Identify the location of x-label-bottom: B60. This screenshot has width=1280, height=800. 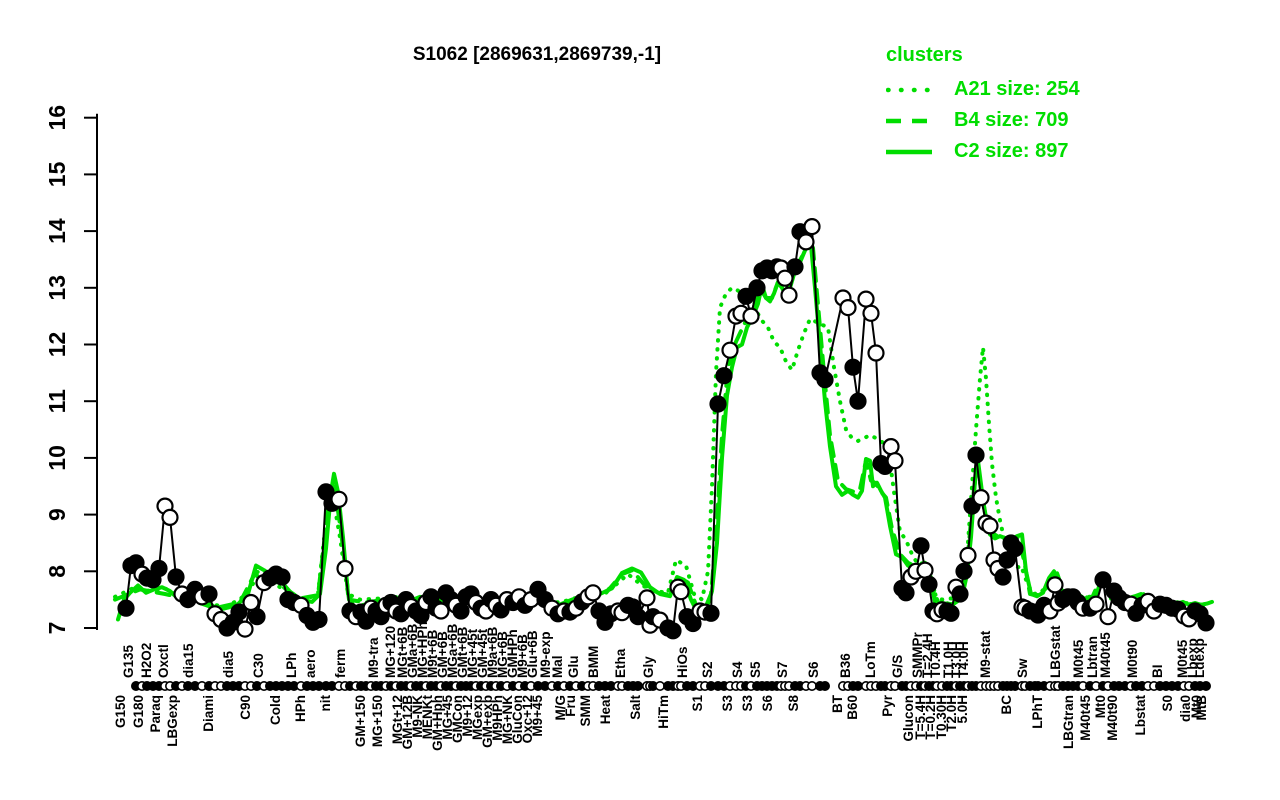
(852, 707).